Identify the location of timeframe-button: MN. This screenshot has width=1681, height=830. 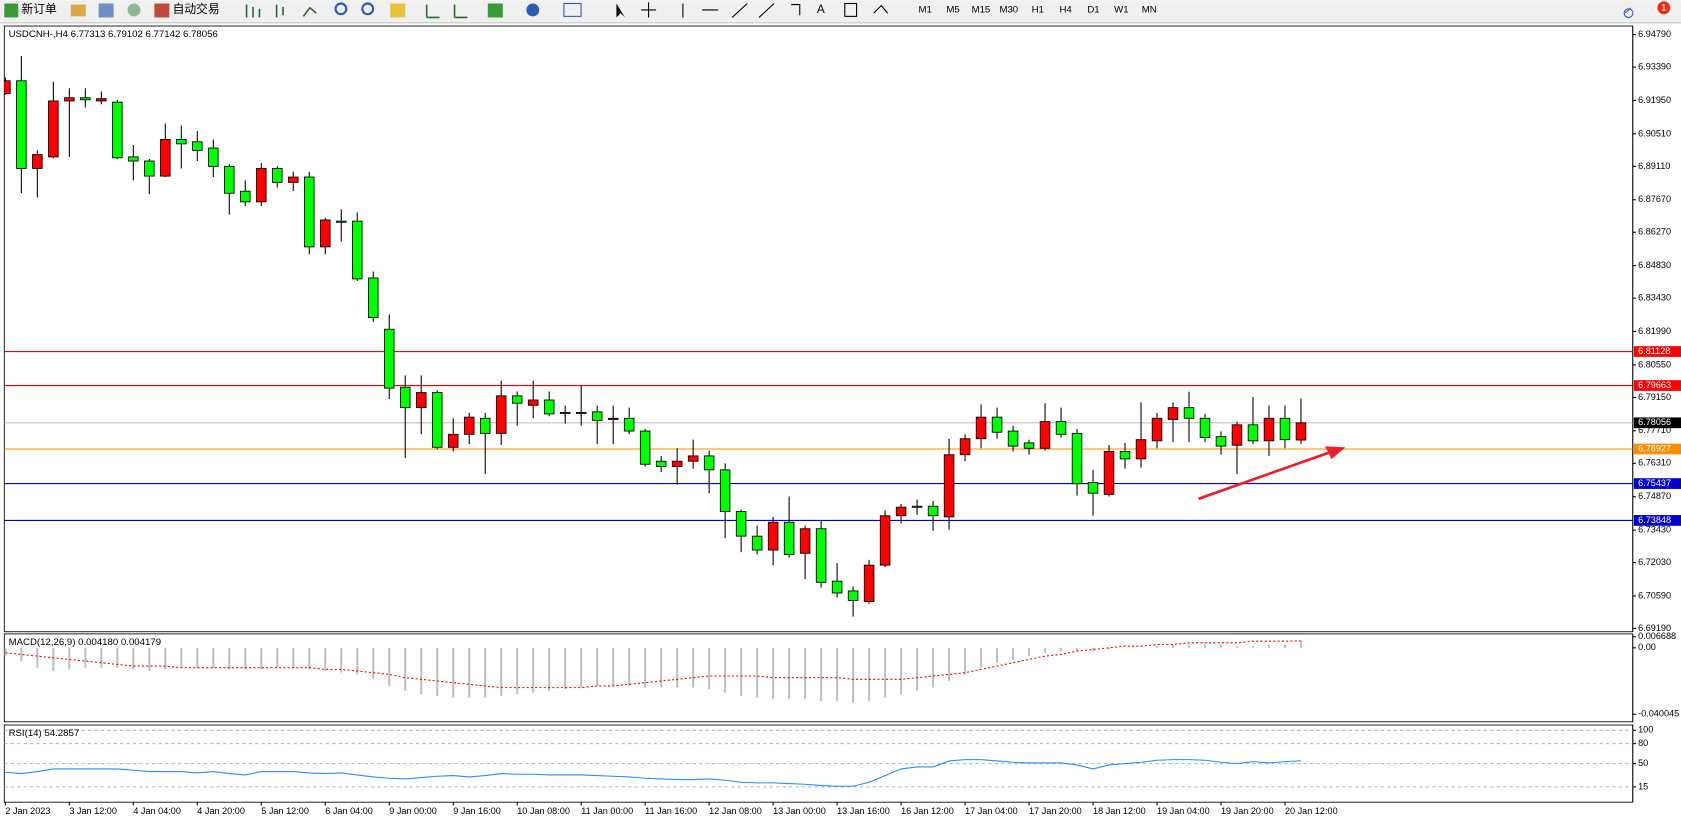
(1149, 9).